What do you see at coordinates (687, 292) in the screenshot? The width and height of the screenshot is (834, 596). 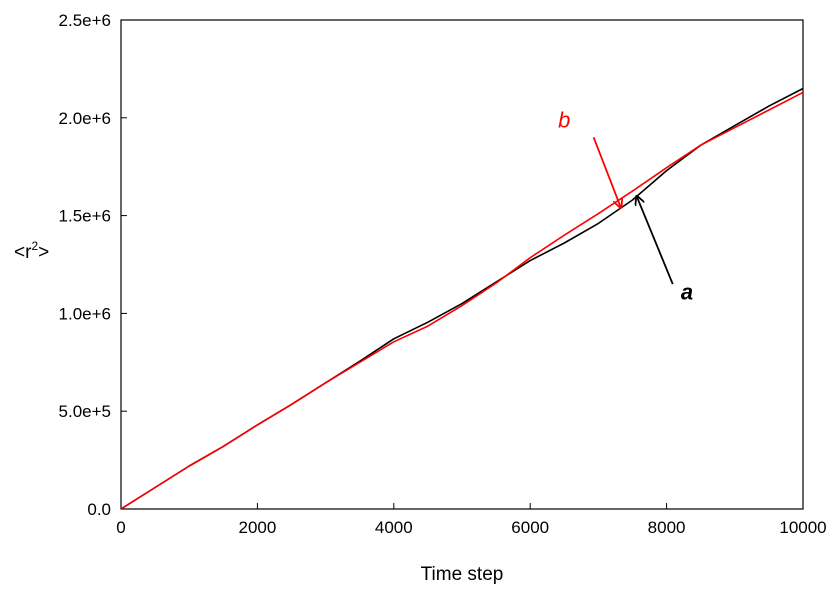 I see `annotation-label-a: a` at bounding box center [687, 292].